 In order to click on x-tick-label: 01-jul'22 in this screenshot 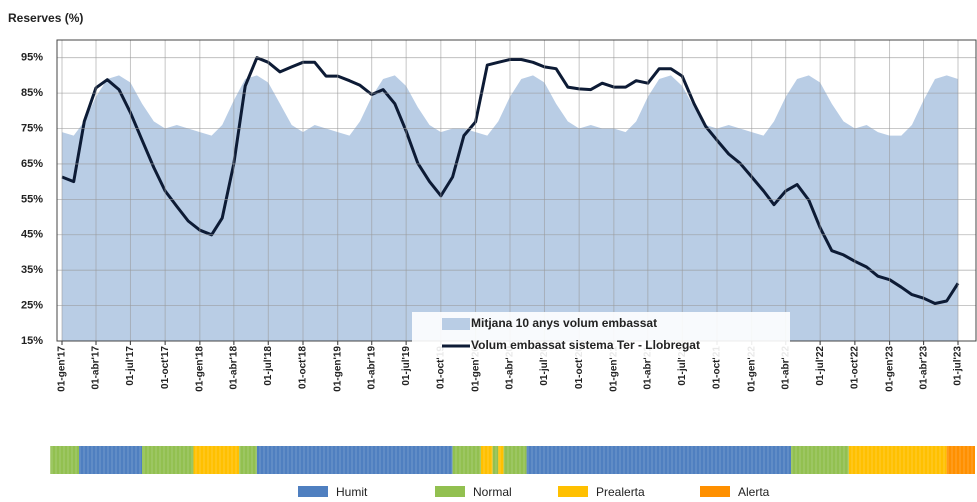, I will do `click(820, 366)`.